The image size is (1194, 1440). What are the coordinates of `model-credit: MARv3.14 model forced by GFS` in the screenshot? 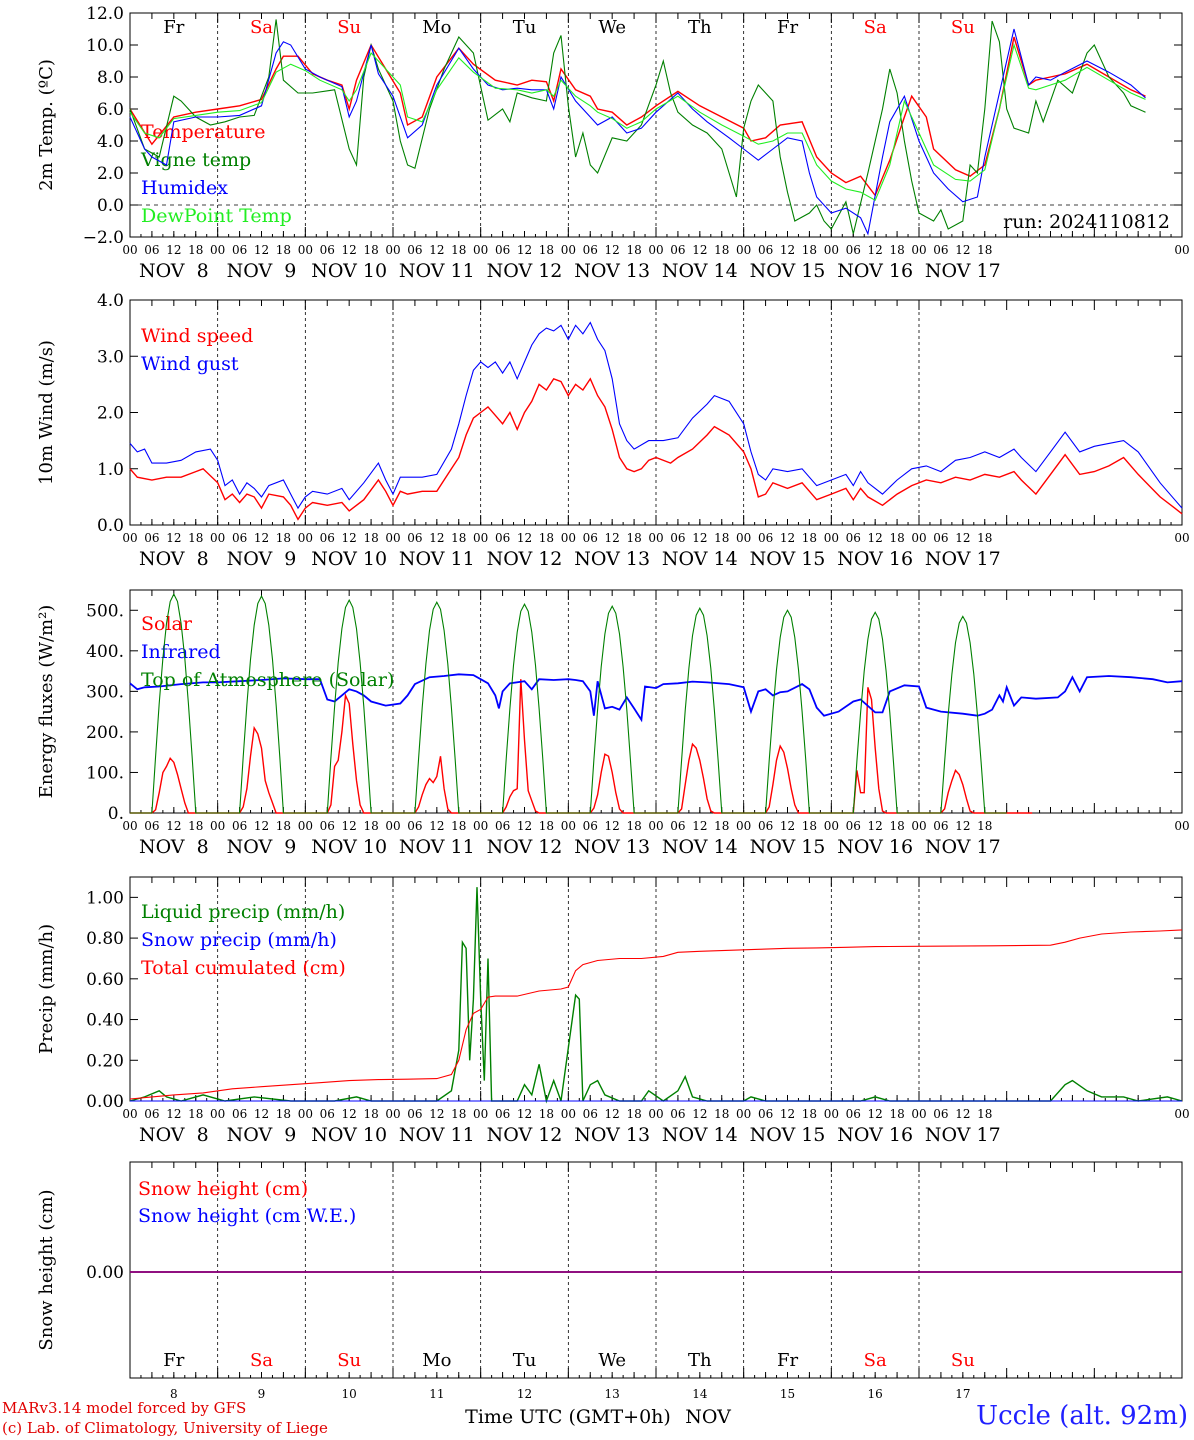 It's located at (124, 1408).